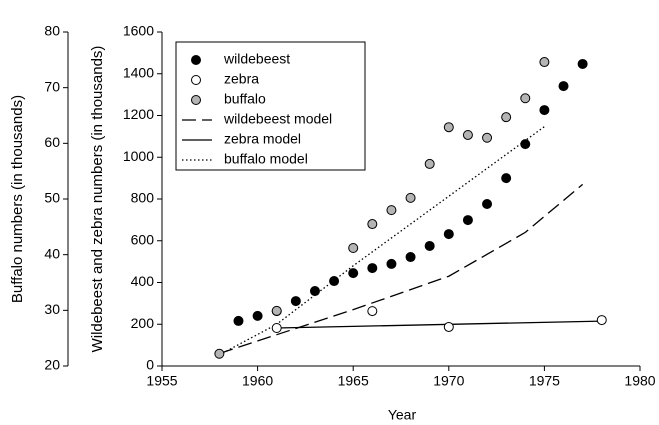  Describe the element at coordinates (353, 381) in the screenshot. I see `x-tick-label: 1965` at that location.